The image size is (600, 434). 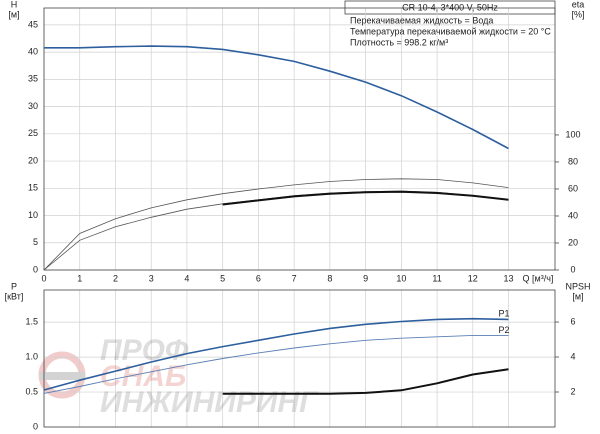 What do you see at coordinates (504, 330) in the screenshot?
I see `series-label: P2` at bounding box center [504, 330].